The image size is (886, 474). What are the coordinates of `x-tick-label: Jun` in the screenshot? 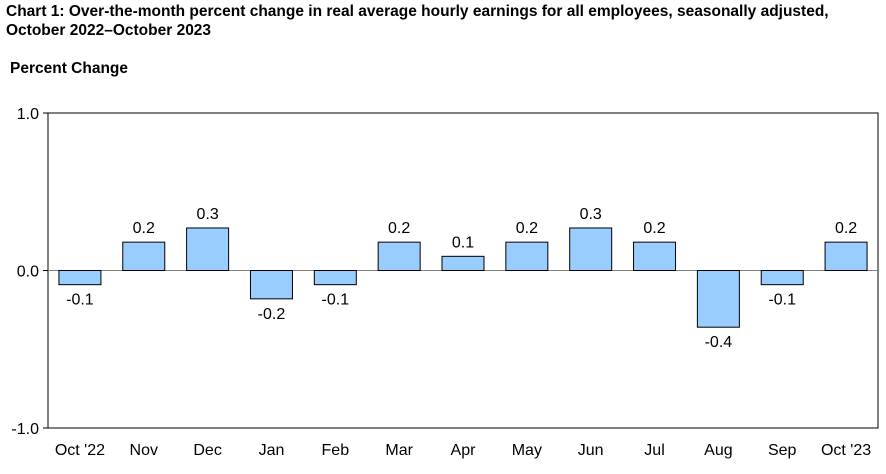 It's located at (591, 450).